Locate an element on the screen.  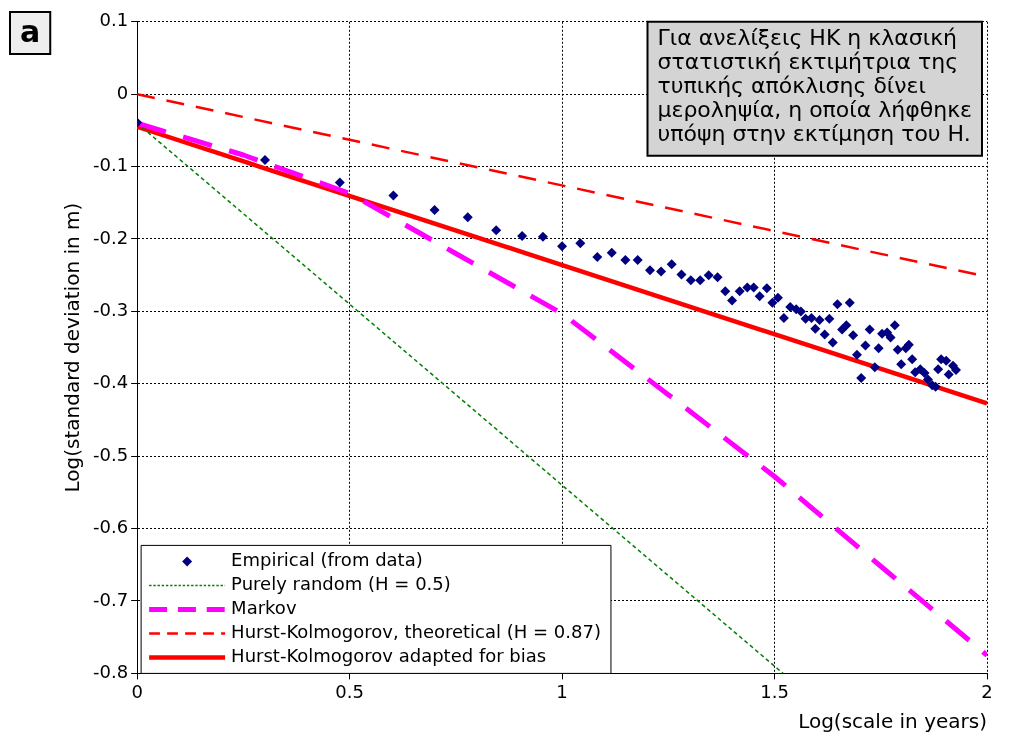
y-tick-label: -0.8 is located at coordinates (111, 672).